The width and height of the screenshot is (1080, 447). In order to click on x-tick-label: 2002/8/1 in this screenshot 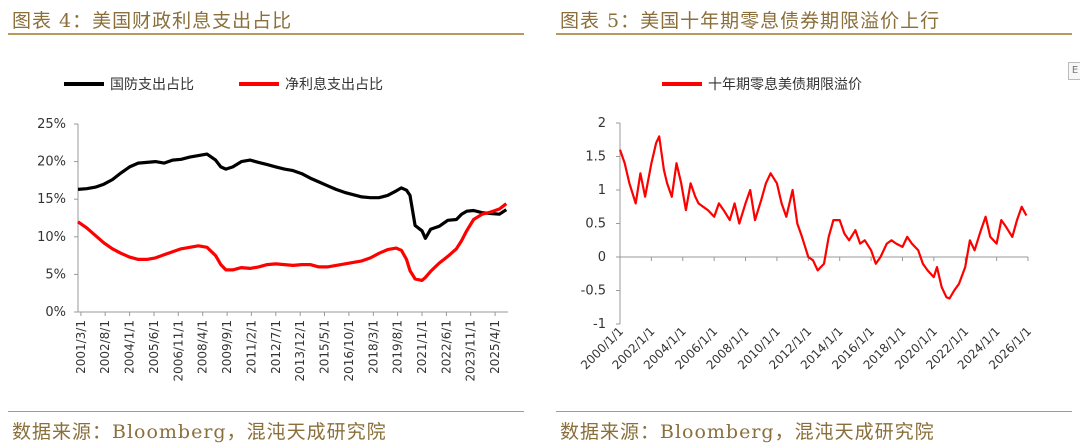, I will do `click(105, 347)`.